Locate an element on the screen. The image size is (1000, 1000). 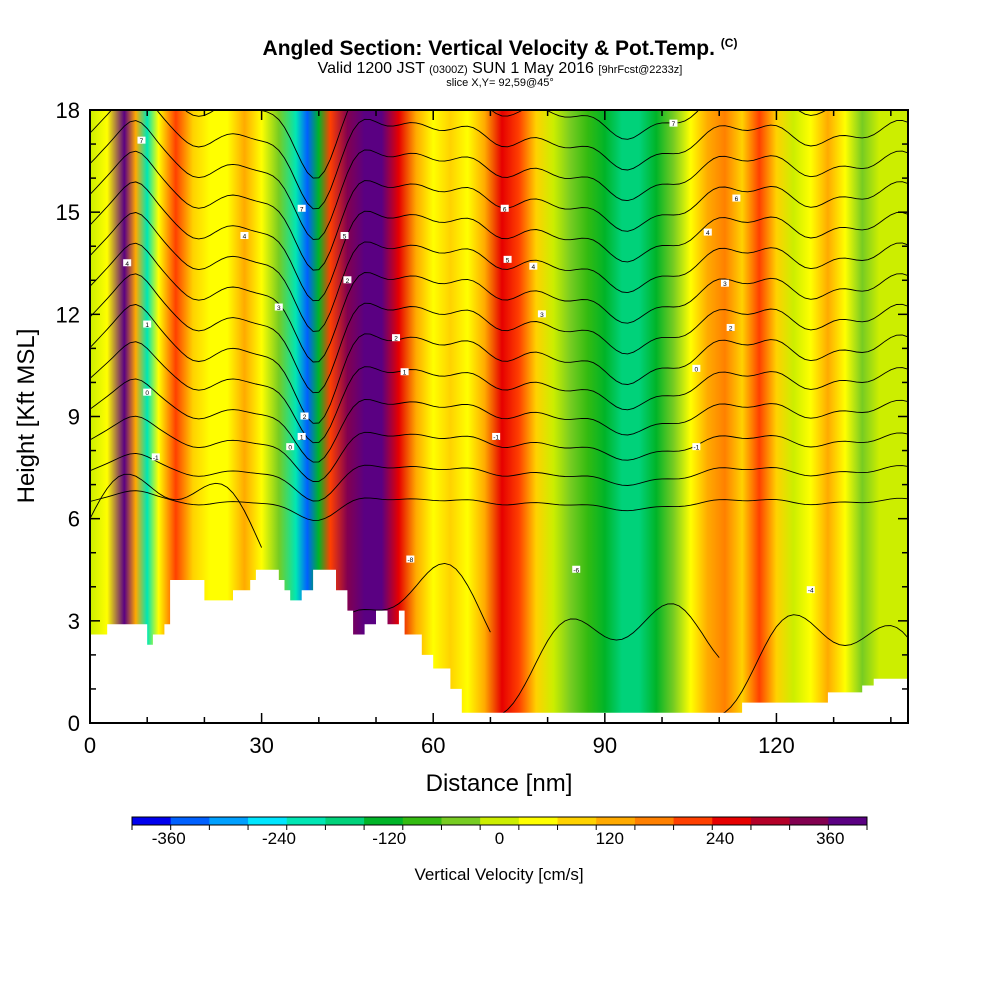
y-tick-label: 6 is located at coordinates (74, 519).